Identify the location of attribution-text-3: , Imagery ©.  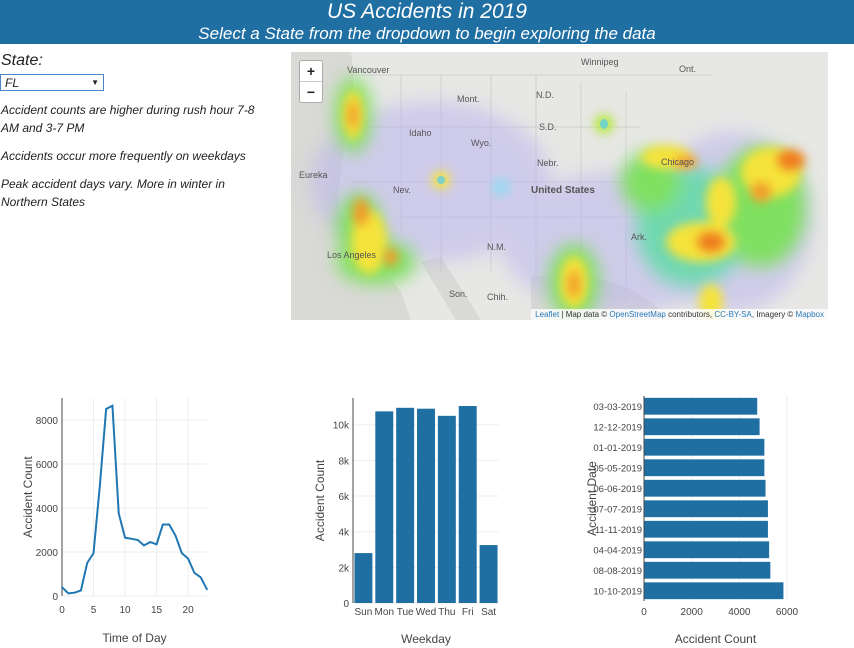
(773, 314).